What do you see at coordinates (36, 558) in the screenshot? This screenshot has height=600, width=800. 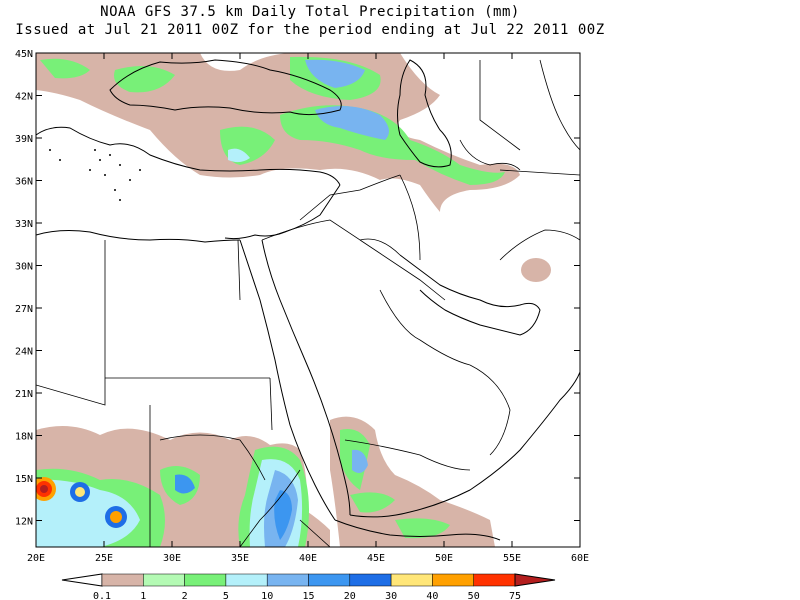 I see `lon-tick-label: 20E` at bounding box center [36, 558].